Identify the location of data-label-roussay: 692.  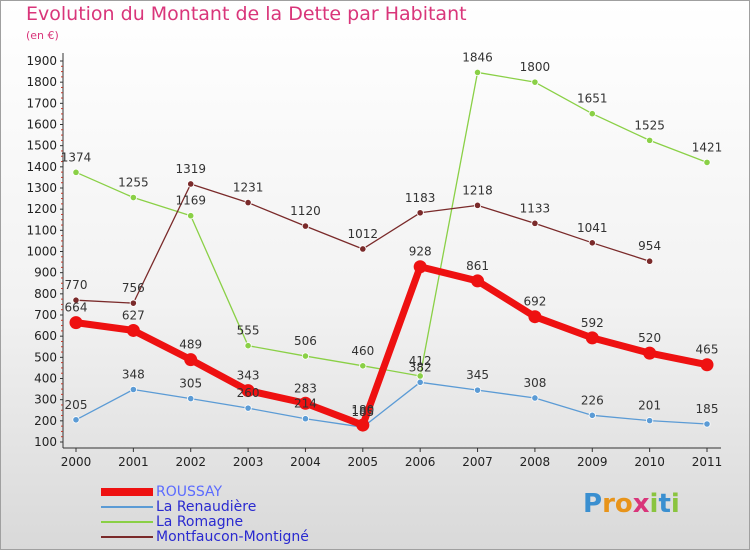
(534, 302).